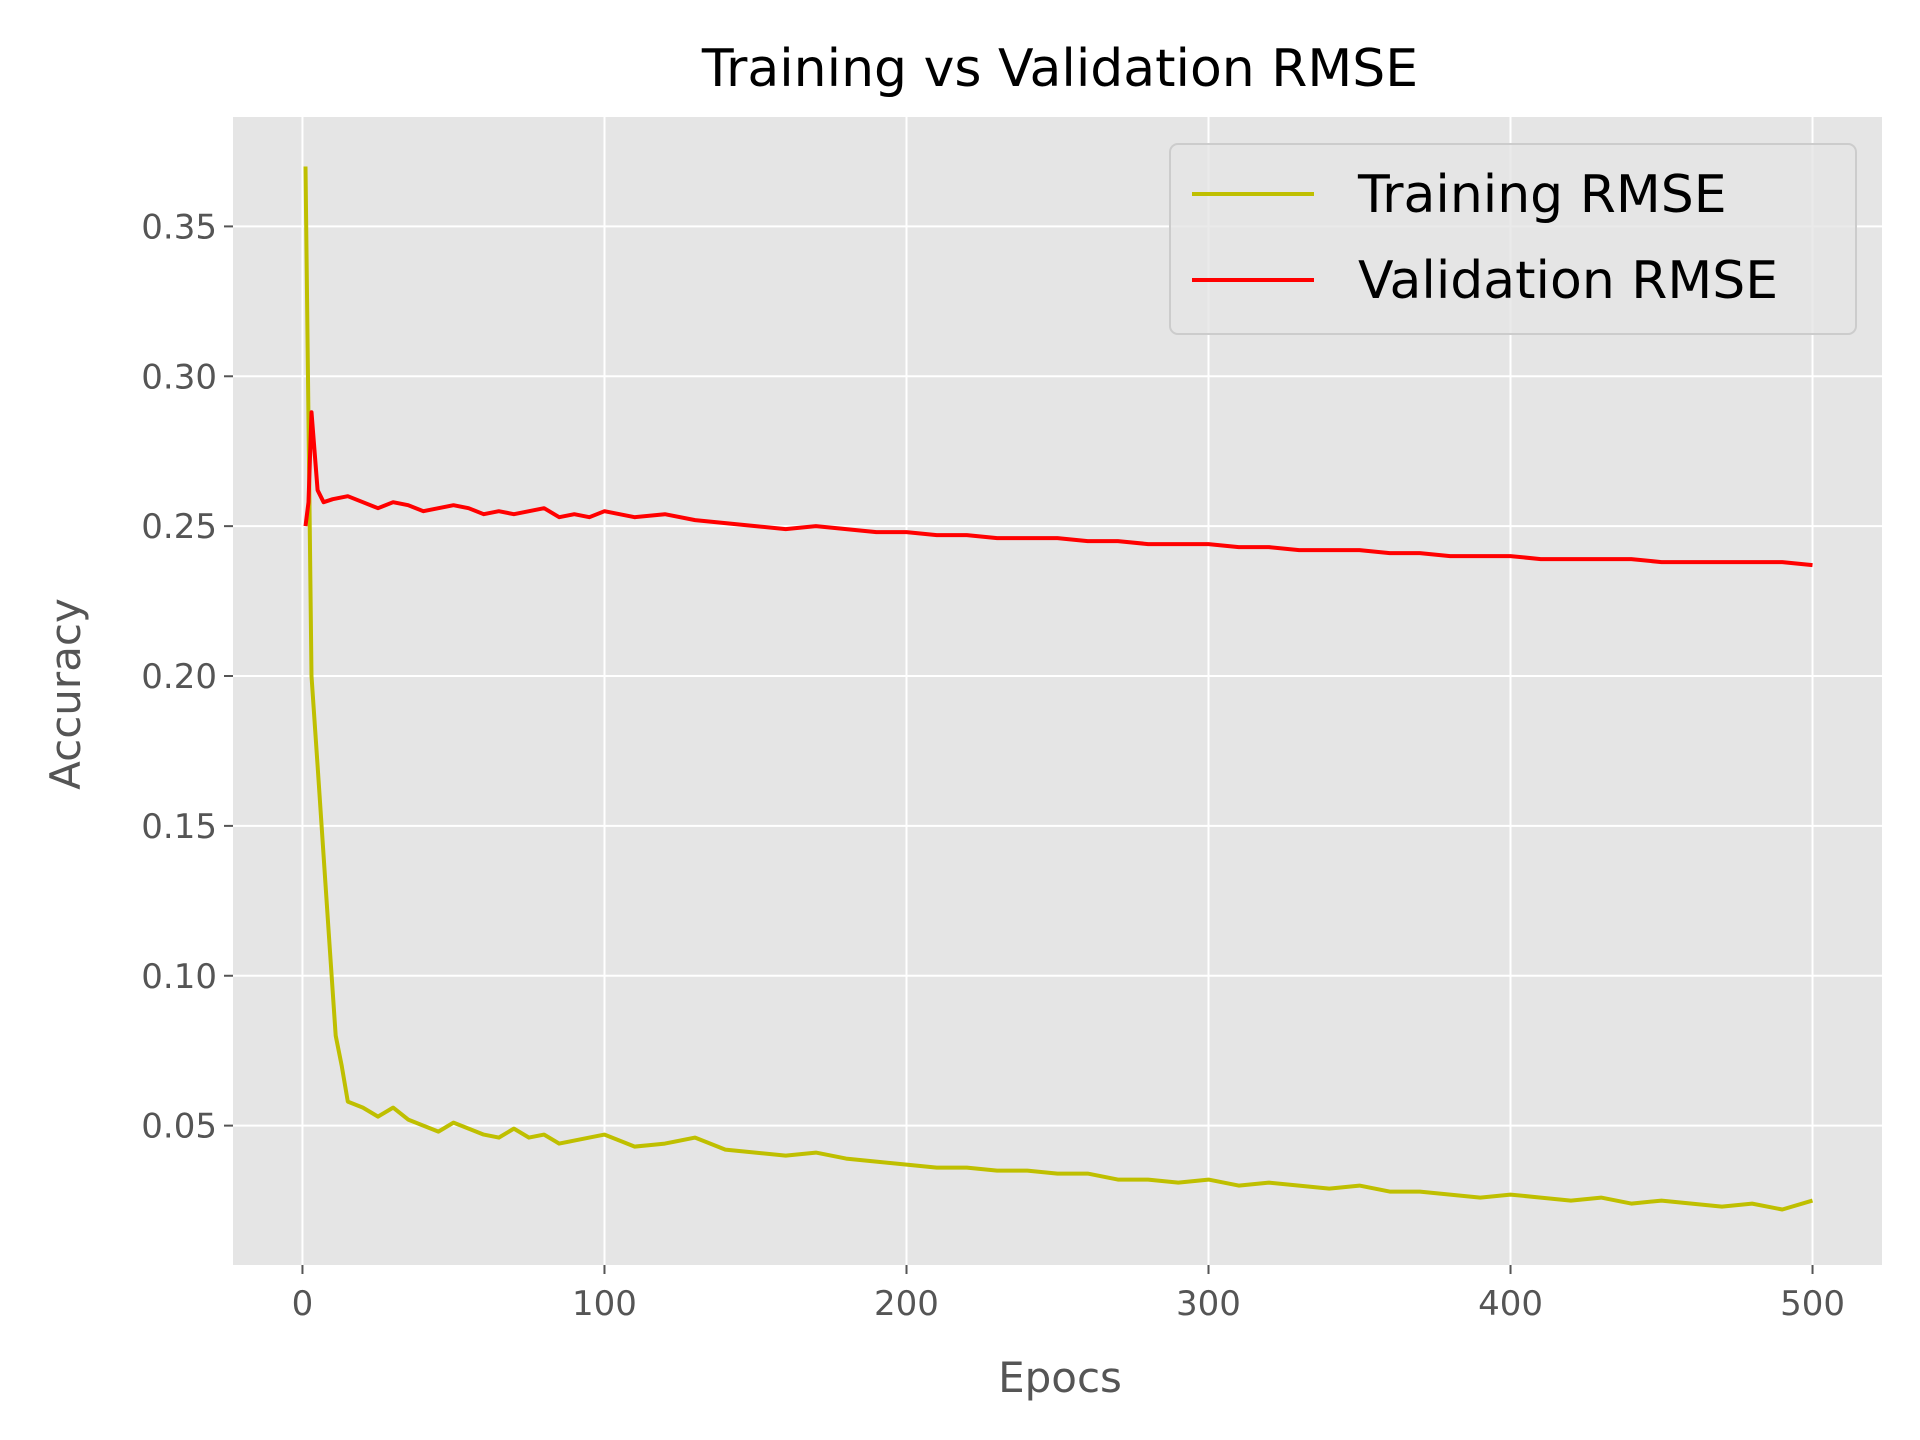 The image size is (1920, 1440). I want to click on chart-title: Training vs Validation RMSE, so click(1059, 69).